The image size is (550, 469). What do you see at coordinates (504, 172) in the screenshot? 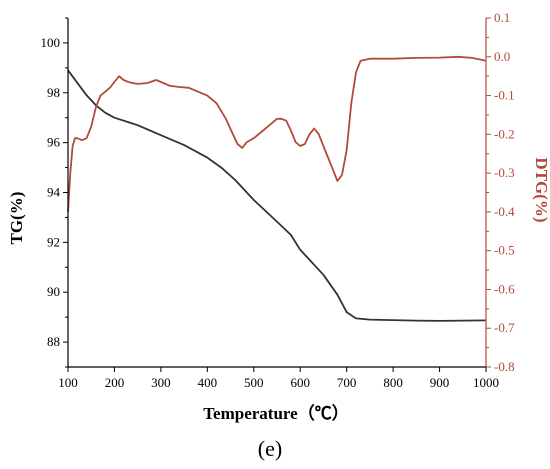
I see `y-right-tick-label: -0.3` at bounding box center [504, 172].